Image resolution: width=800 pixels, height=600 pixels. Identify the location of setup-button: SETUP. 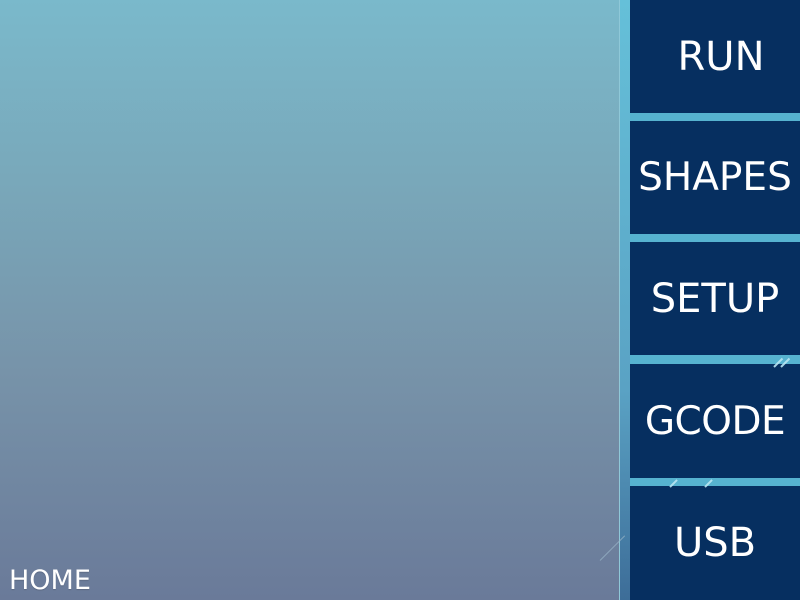
(715, 298).